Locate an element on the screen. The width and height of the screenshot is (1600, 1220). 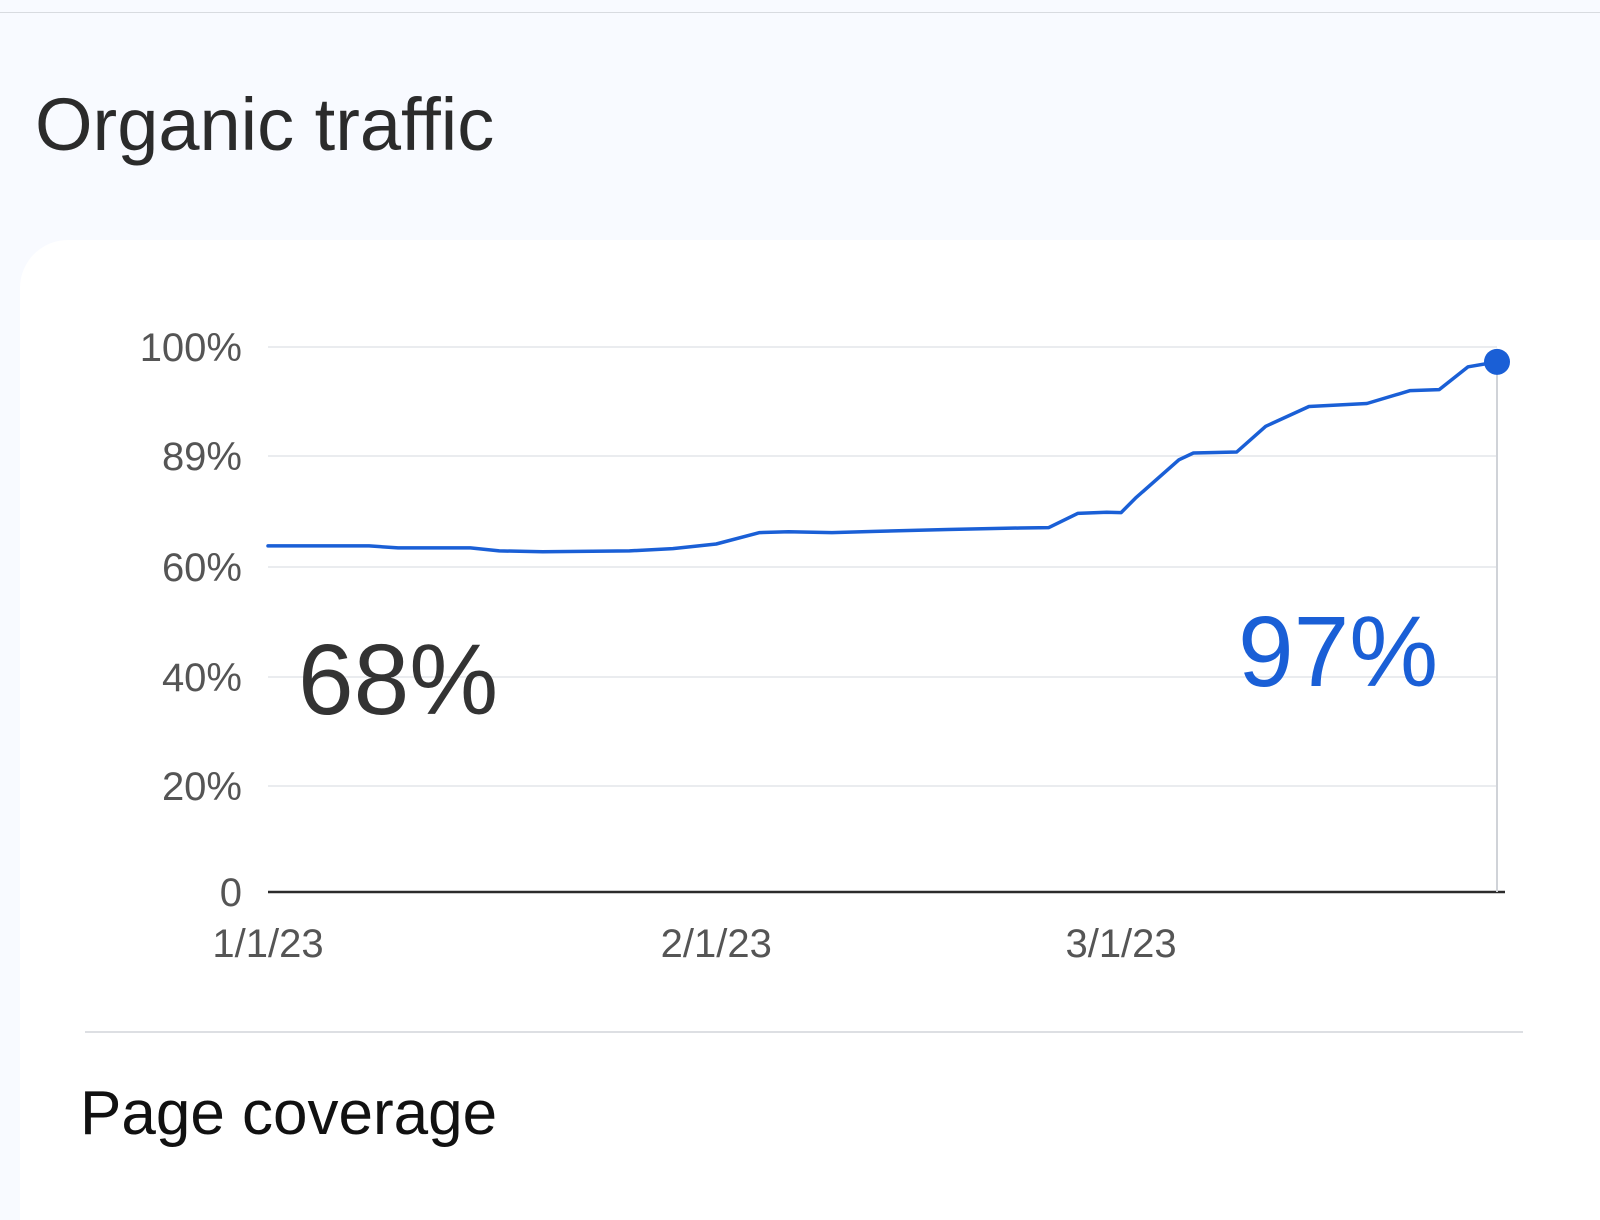
start-value-label: 68% is located at coordinates (398, 680).